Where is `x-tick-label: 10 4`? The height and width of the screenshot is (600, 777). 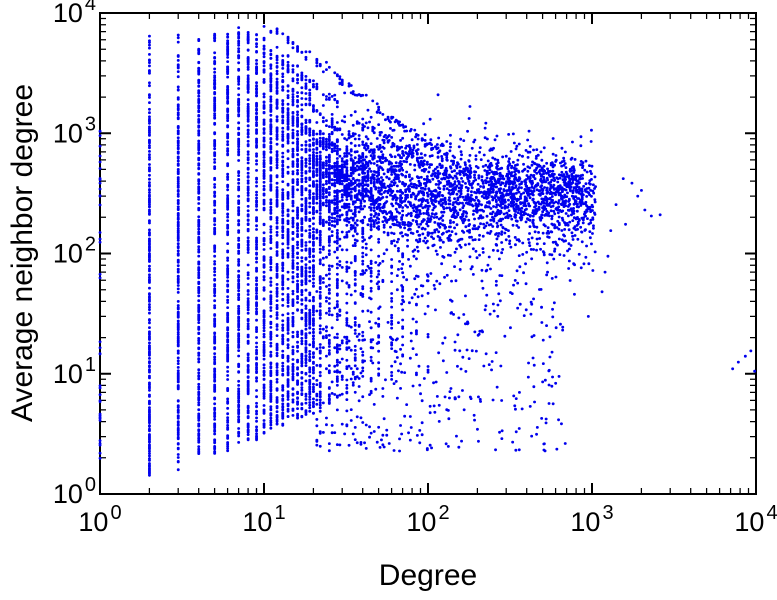
x-tick-label: 10 4 is located at coordinates (755, 519).